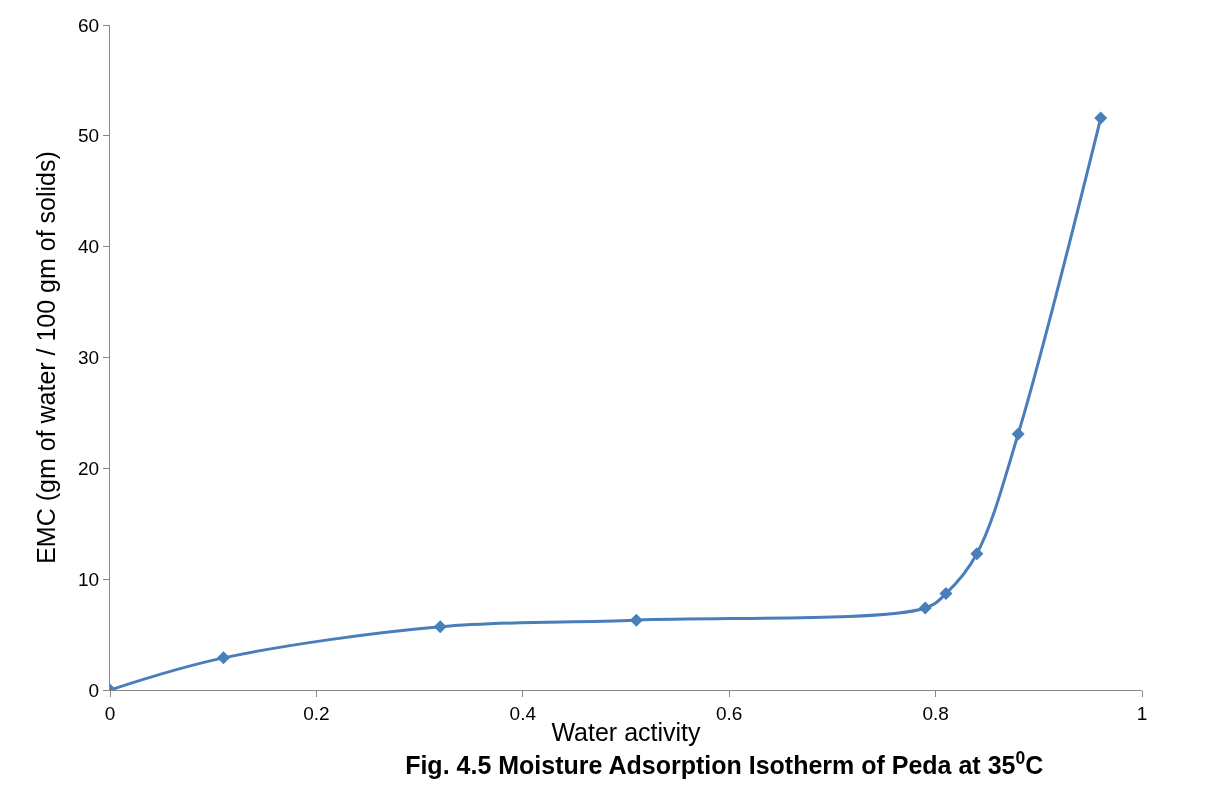 This screenshot has width=1207, height=790. I want to click on x-tick-label: 0.6, so click(729, 713).